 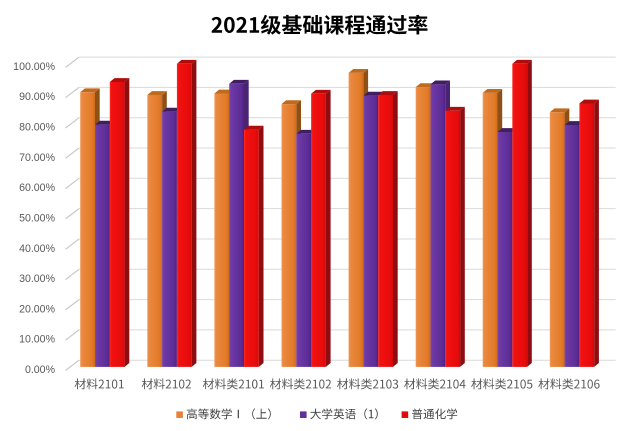 What do you see at coordinates (37, 309) in the screenshot?
I see `svg-text: 20.00%` at bounding box center [37, 309].